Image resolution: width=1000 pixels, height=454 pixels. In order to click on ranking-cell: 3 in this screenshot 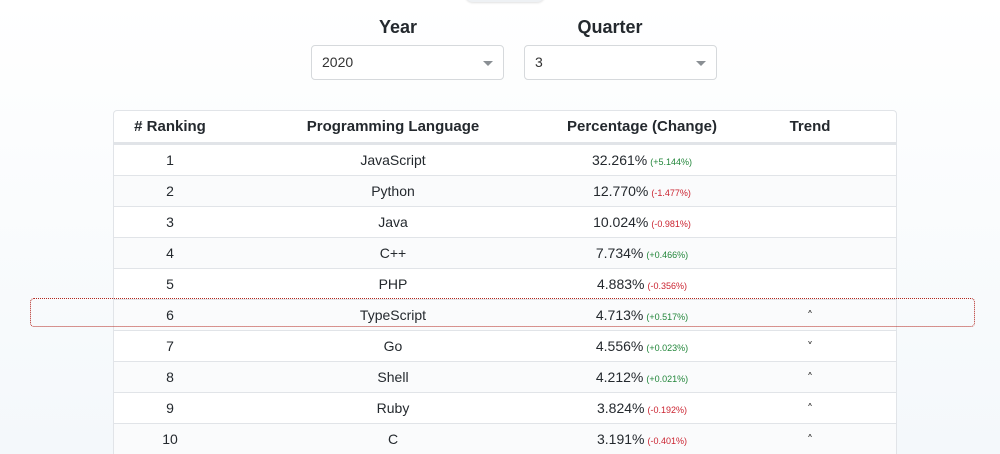, I will do `click(170, 222)`.